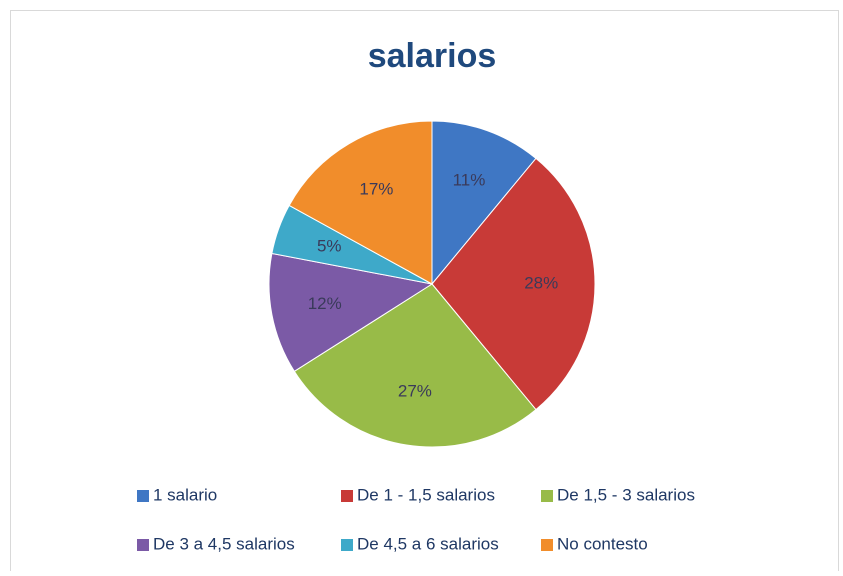 Image resolution: width=843 pixels, height=576 pixels. What do you see at coordinates (224, 543) in the screenshot?
I see `legend-label: De 3 a 4,5 salarios` at bounding box center [224, 543].